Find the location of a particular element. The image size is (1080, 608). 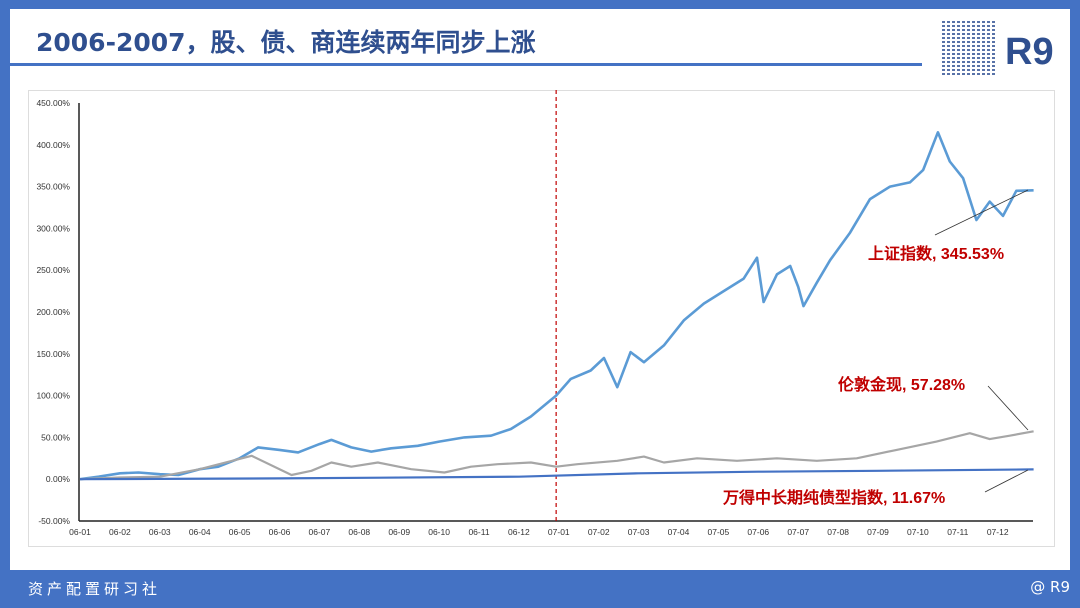

x-tick-label: 07-11 is located at coordinates (957, 532).